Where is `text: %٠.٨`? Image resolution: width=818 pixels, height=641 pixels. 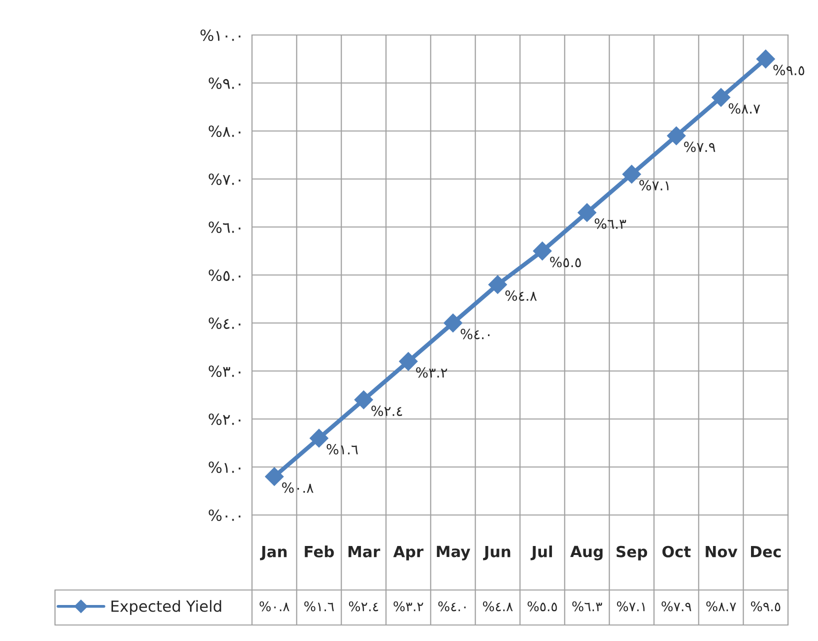 text: %٠.٨ is located at coordinates (298, 487).